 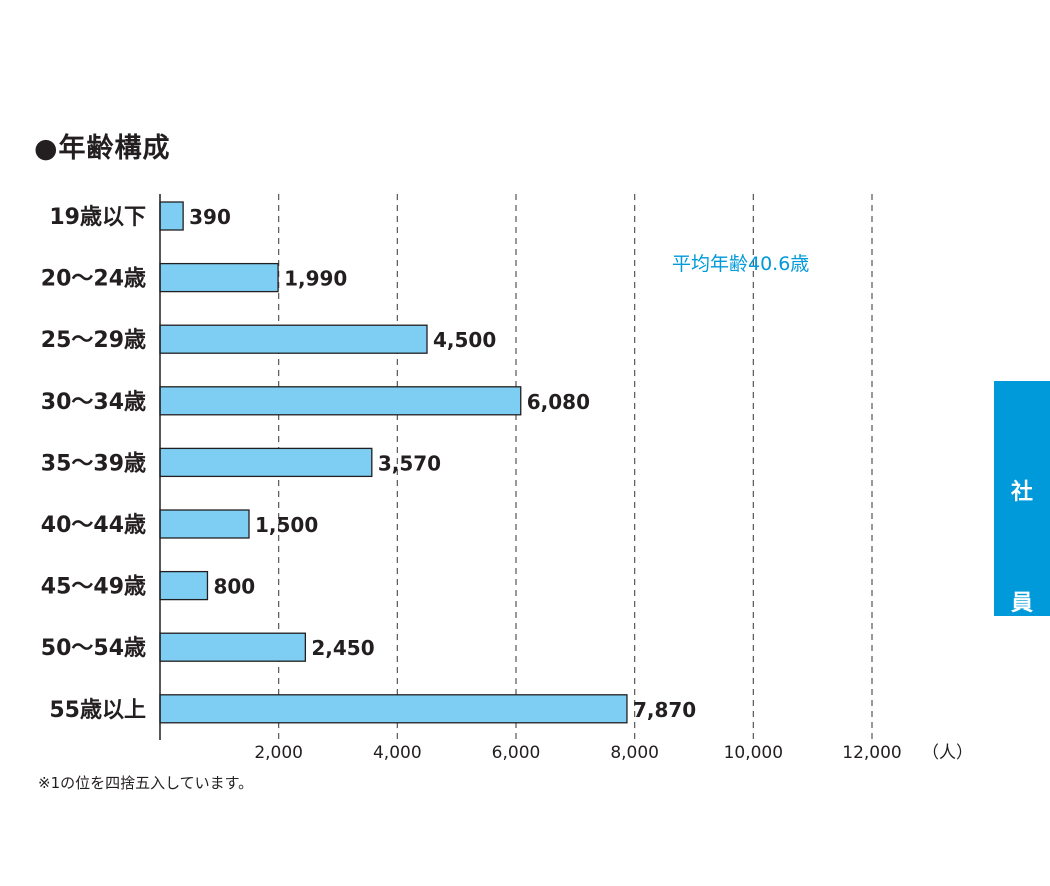 I want to click on category-label: 35〜39歳, so click(x=93, y=463).